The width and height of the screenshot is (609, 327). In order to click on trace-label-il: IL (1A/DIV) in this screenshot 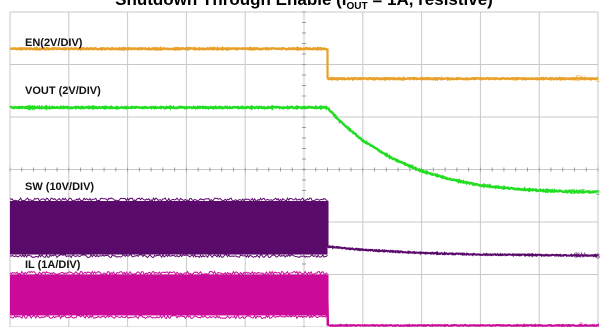, I will do `click(53, 265)`.